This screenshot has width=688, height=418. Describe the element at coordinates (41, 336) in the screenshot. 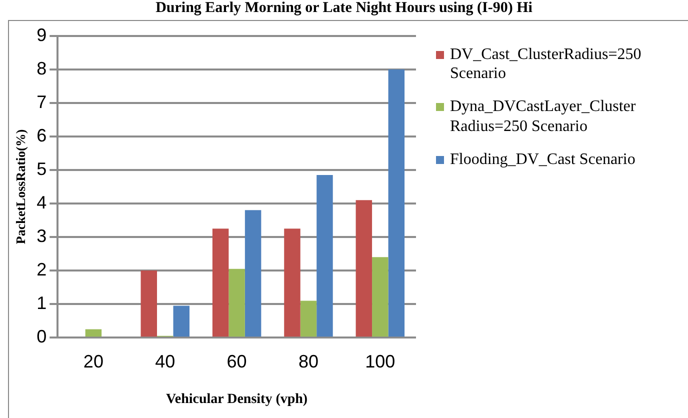

I see `y-tick-label: 0` at that location.